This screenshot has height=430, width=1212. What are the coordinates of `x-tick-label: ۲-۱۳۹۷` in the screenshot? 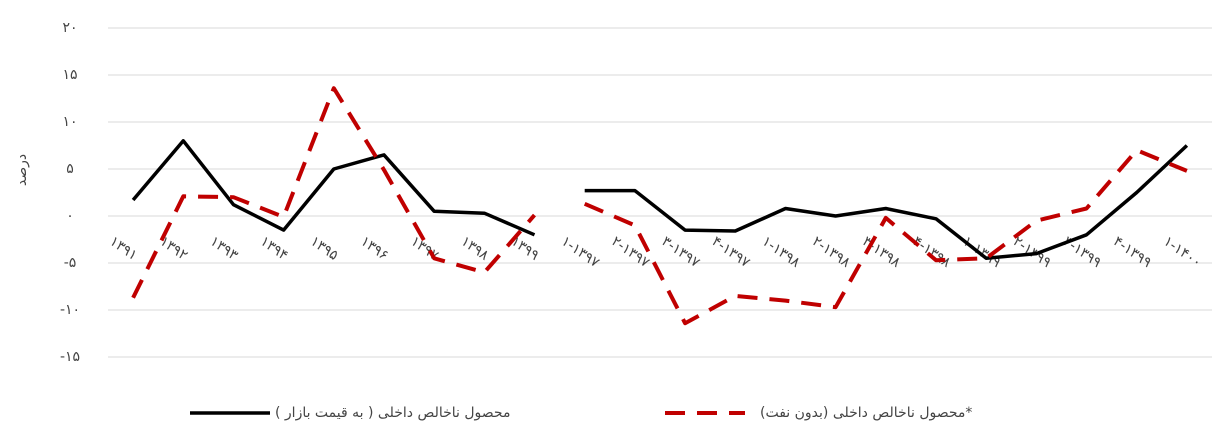 It's located at (630, 252).